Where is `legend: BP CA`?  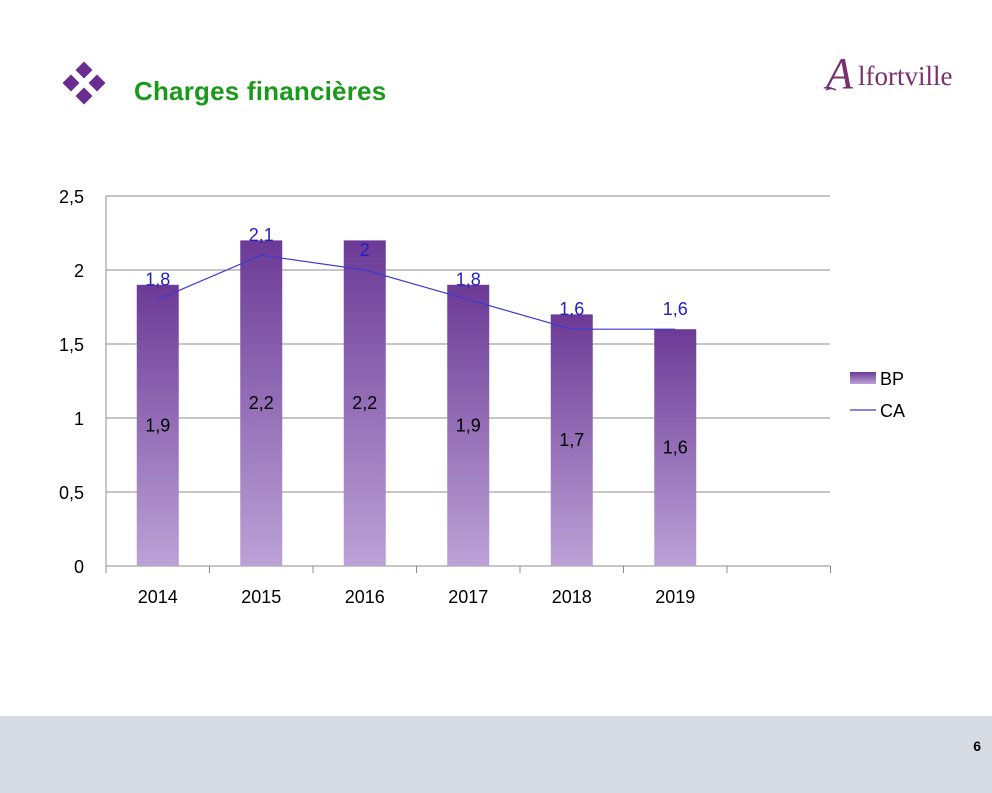
legend: BP CA is located at coordinates (877, 395).